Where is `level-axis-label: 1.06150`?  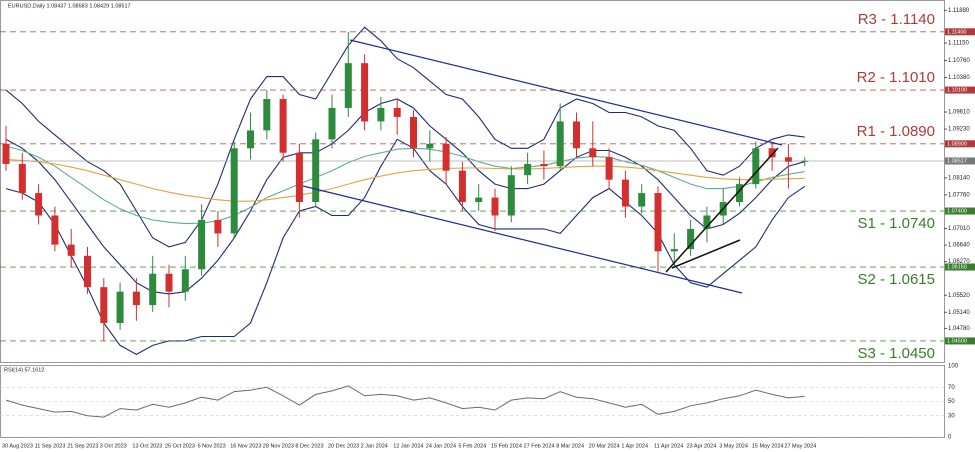
level-axis-label: 1.06150 is located at coordinates (957, 267).